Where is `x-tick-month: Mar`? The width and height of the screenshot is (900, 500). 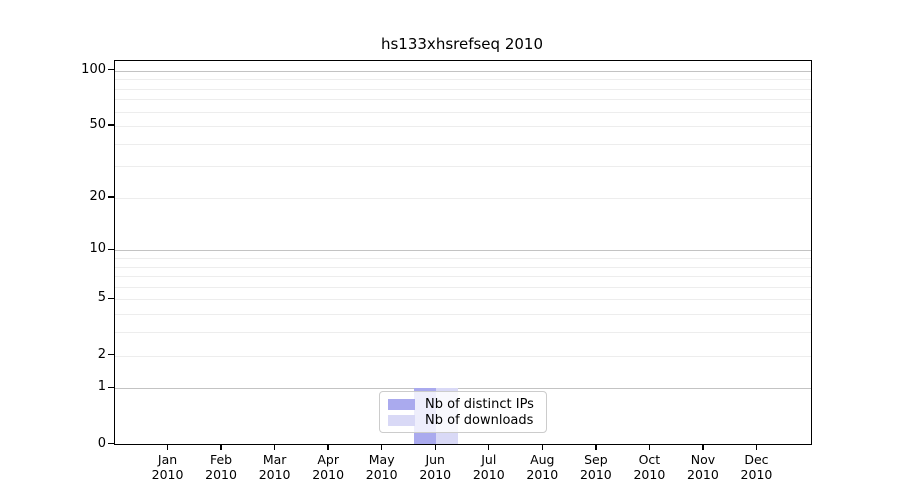
x-tick-month: Mar is located at coordinates (274, 459).